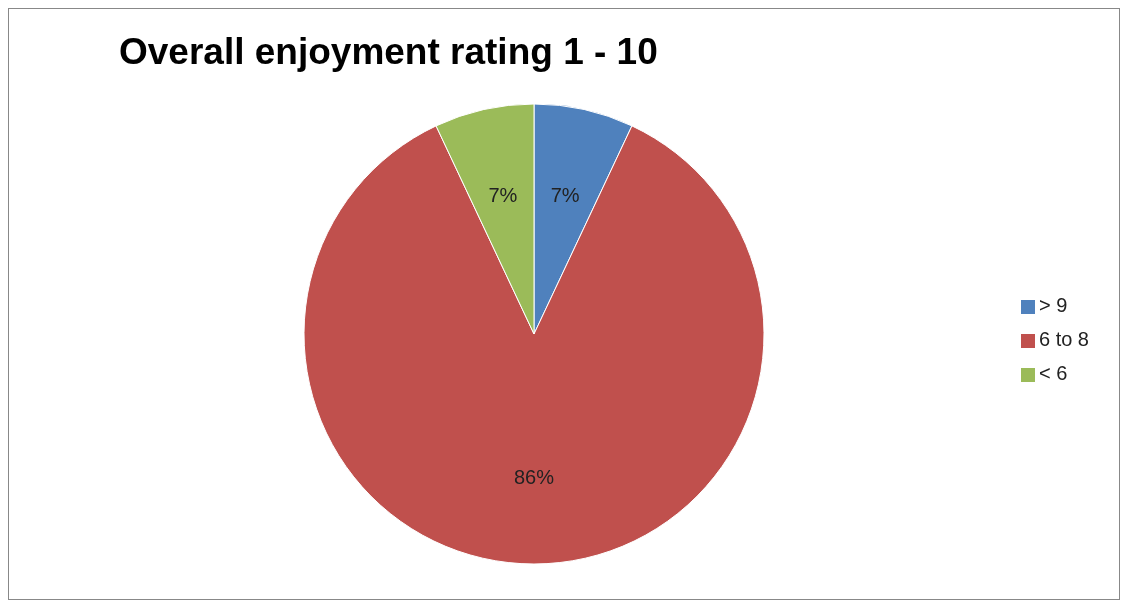 The image size is (1134, 607). What do you see at coordinates (388, 52) in the screenshot?
I see `chart-title: Overall enjoyment rating 1 - 10` at bounding box center [388, 52].